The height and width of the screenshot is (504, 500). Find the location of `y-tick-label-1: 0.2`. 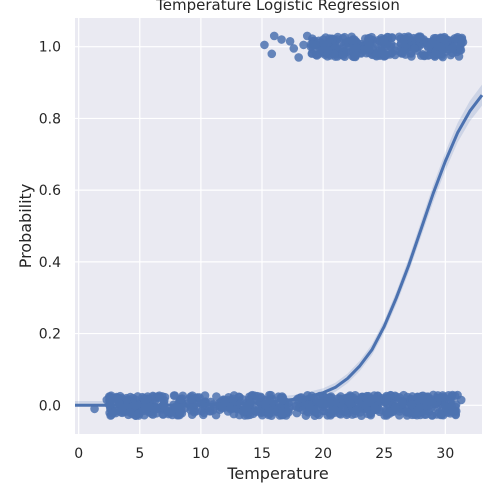

y-tick-label-1: 0.2 is located at coordinates (50, 335).